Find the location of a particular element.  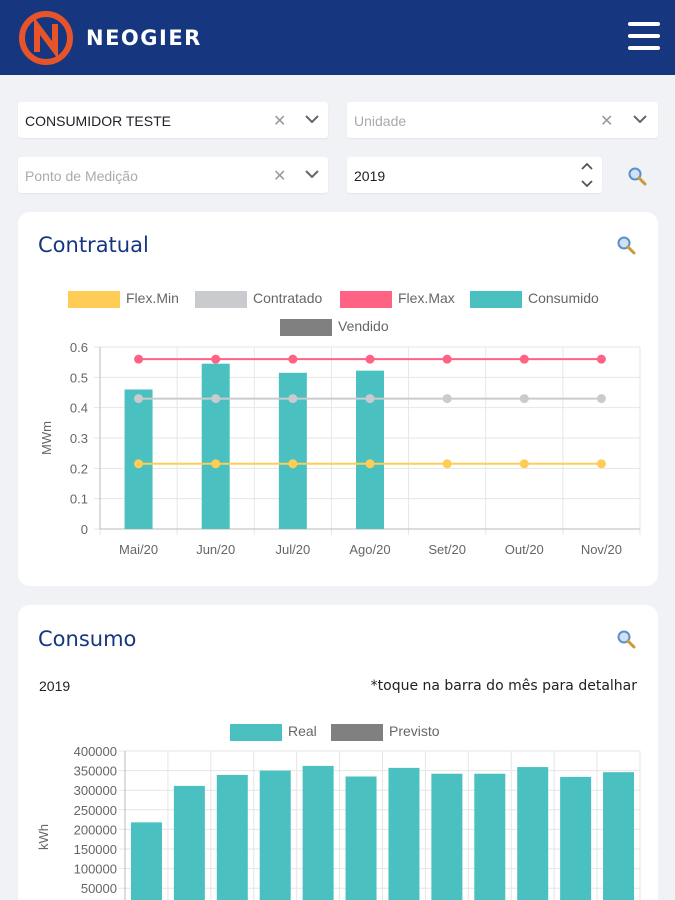

legend-item: Contratado is located at coordinates (258, 299).